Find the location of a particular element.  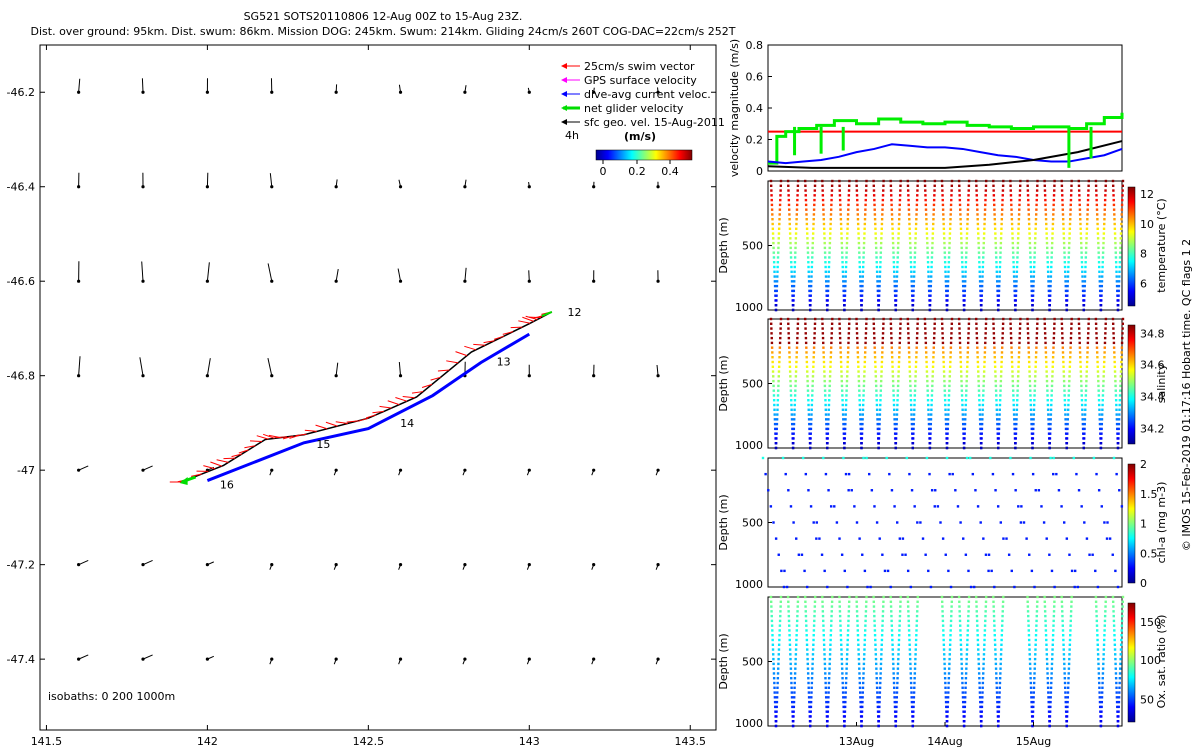

colorbar-tick-label: 50 is located at coordinates (1147, 699).